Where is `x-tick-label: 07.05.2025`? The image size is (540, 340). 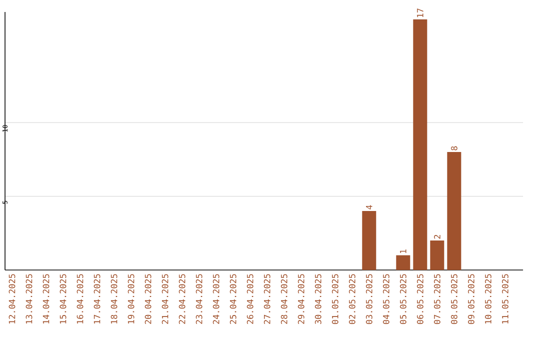
x-tick-label: 07.05.2025 is located at coordinates (437, 299).